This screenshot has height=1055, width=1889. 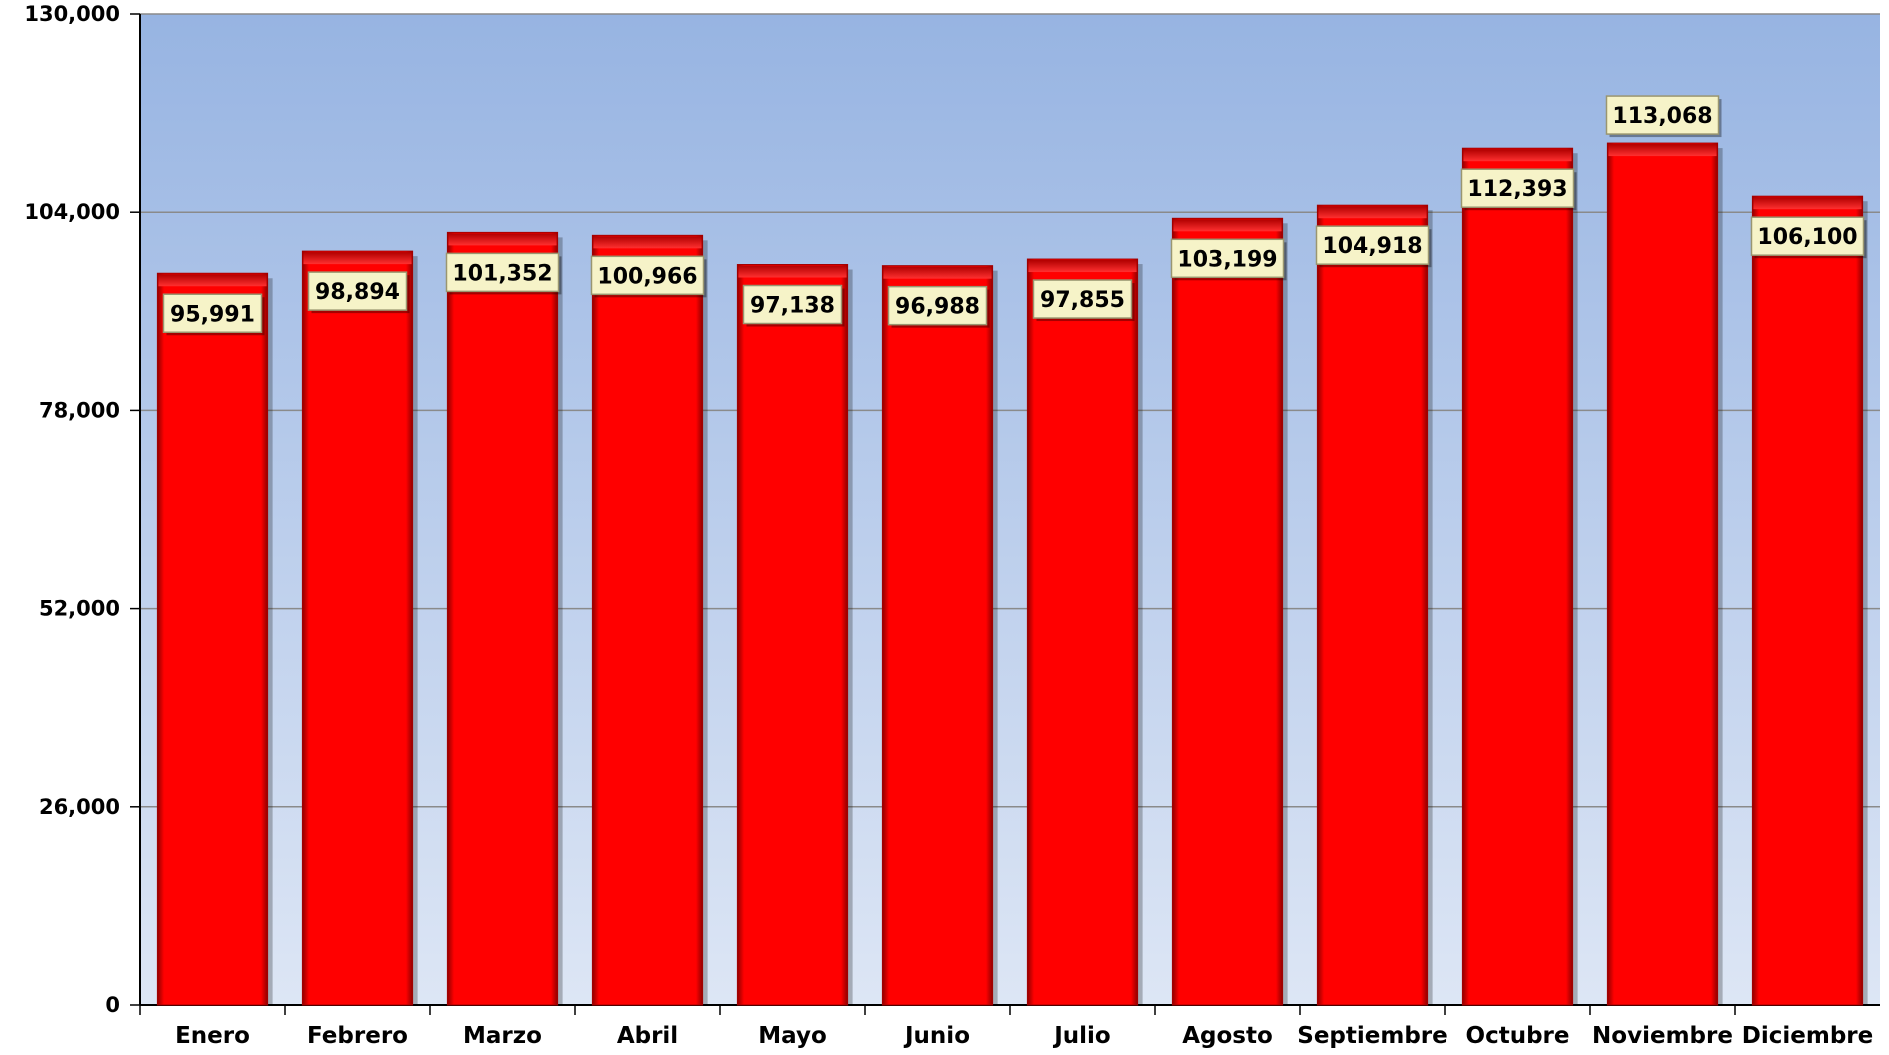 I want to click on y-tick-label: 26,000, so click(x=79, y=807).